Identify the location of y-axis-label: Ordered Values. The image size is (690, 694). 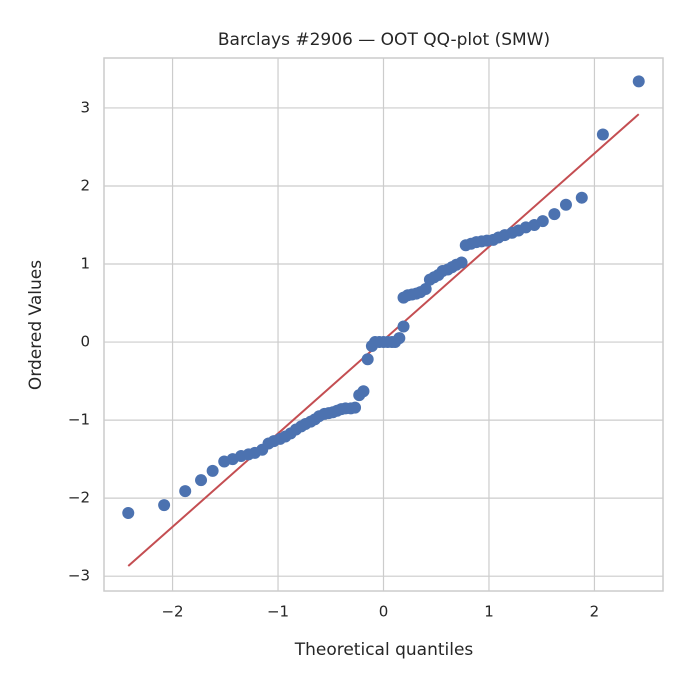
(36, 325).